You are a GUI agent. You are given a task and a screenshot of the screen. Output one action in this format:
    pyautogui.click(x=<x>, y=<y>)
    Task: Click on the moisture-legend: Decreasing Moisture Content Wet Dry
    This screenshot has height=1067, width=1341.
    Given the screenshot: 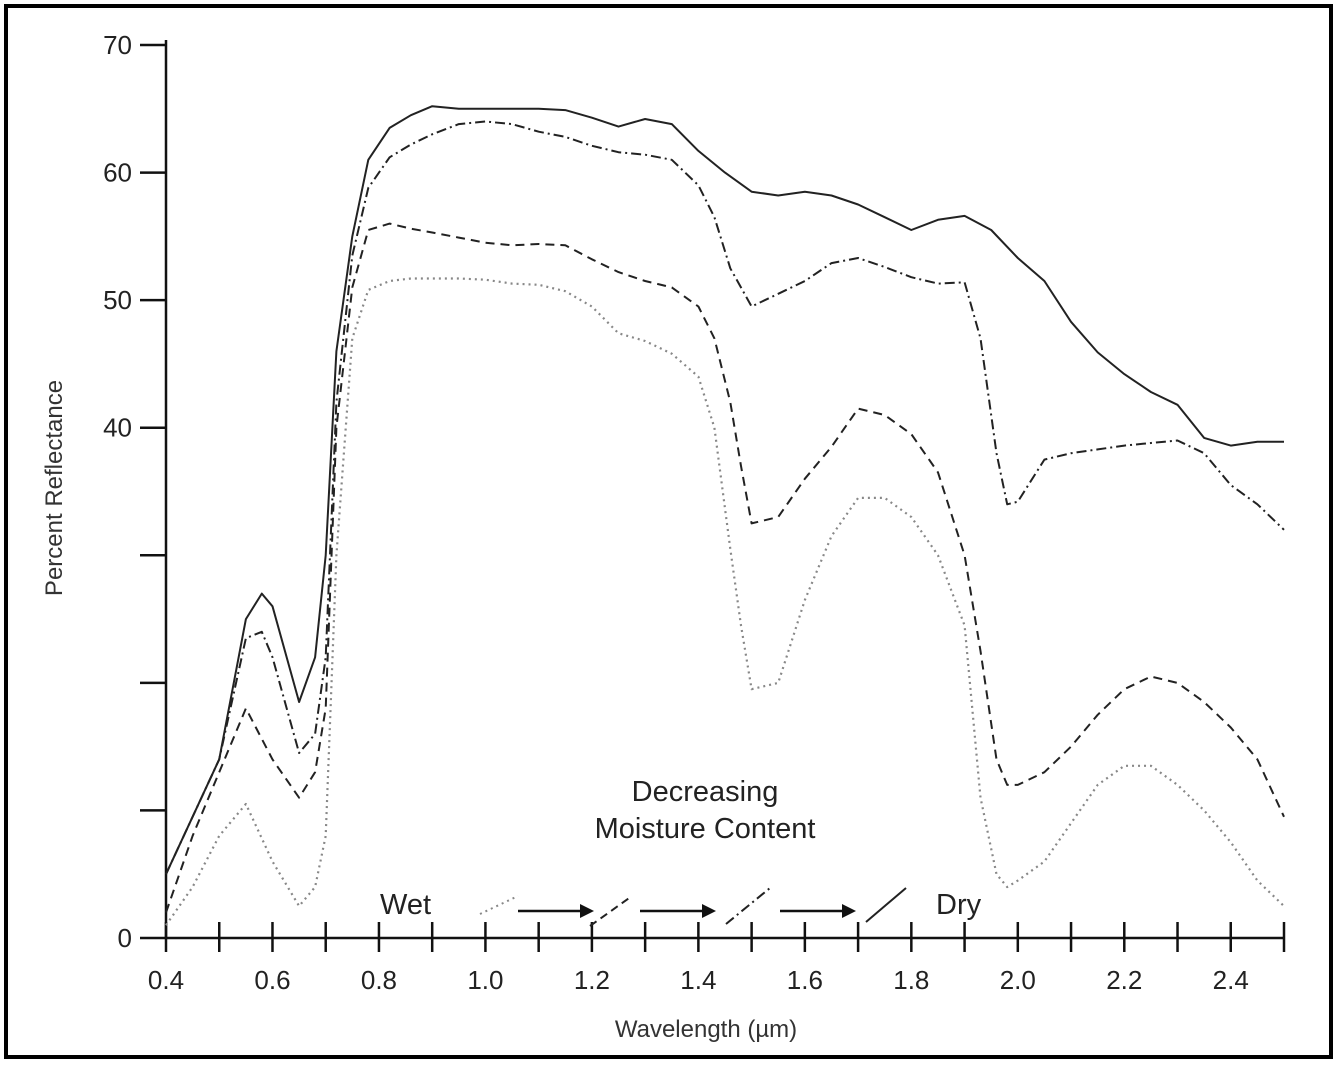 What is the action you would take?
    pyautogui.click(x=681, y=851)
    